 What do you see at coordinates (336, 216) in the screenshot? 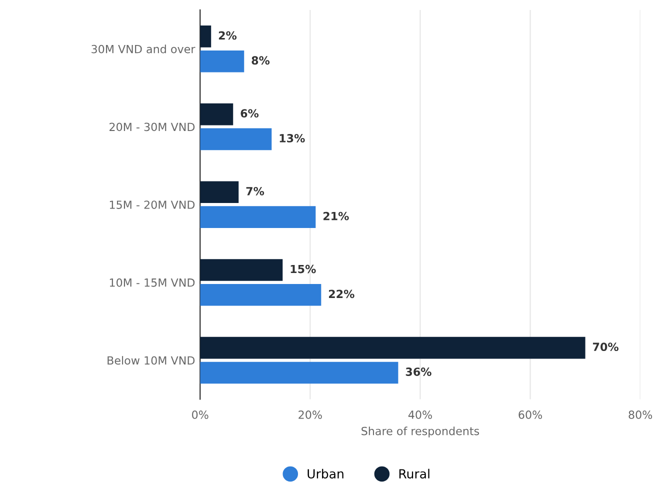
I see `data-label: 21%` at bounding box center [336, 216].